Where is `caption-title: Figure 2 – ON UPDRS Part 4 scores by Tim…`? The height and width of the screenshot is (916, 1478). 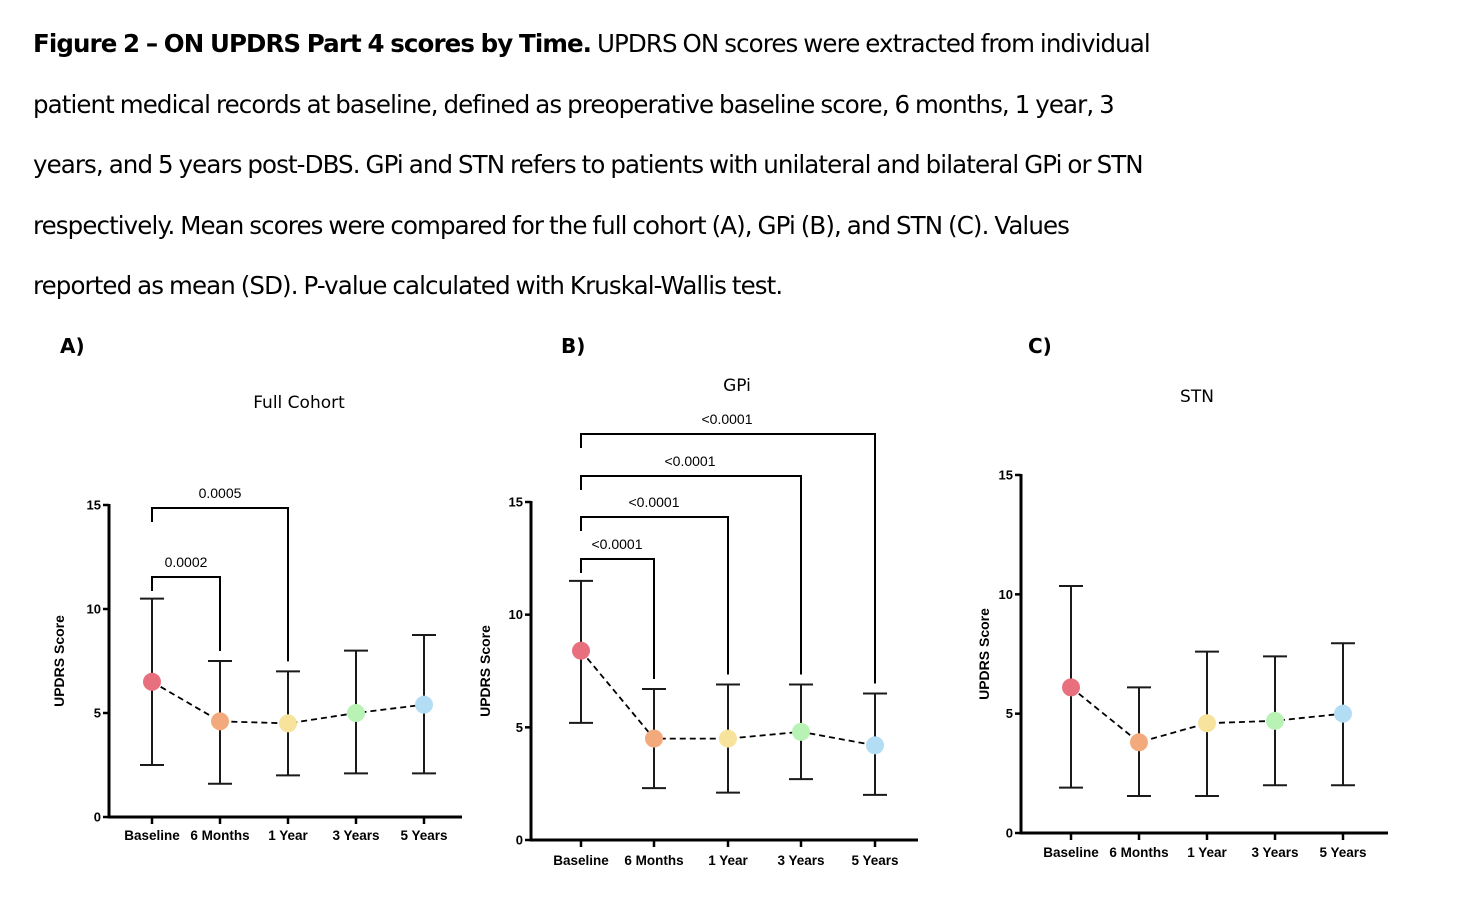 caption-title: Figure 2 – ON UPDRS Part 4 scores by Tim… is located at coordinates (312, 43).